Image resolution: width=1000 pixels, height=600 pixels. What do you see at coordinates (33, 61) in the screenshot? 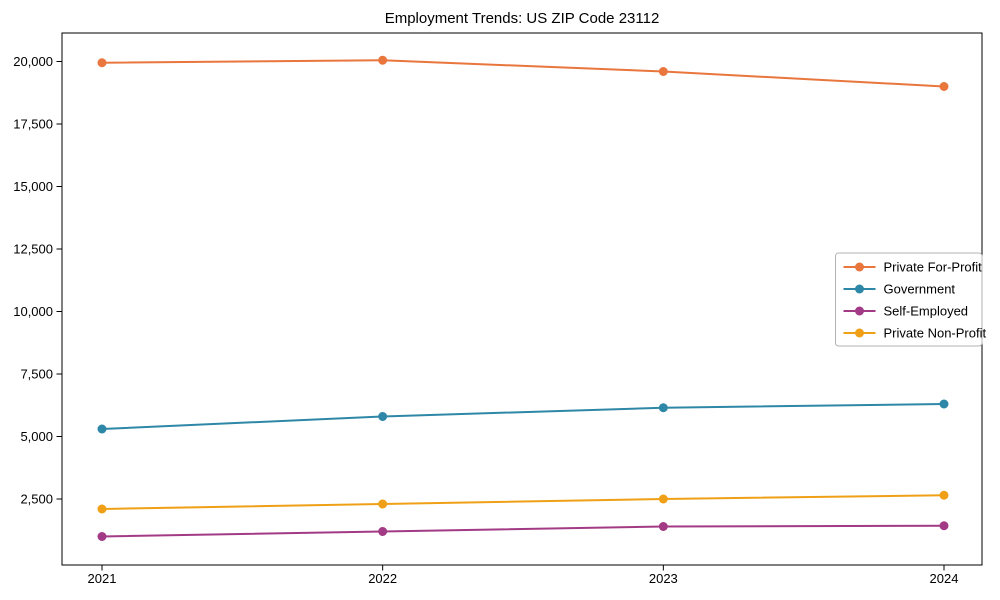
I see `y-tick-label: 20,000` at bounding box center [33, 61].